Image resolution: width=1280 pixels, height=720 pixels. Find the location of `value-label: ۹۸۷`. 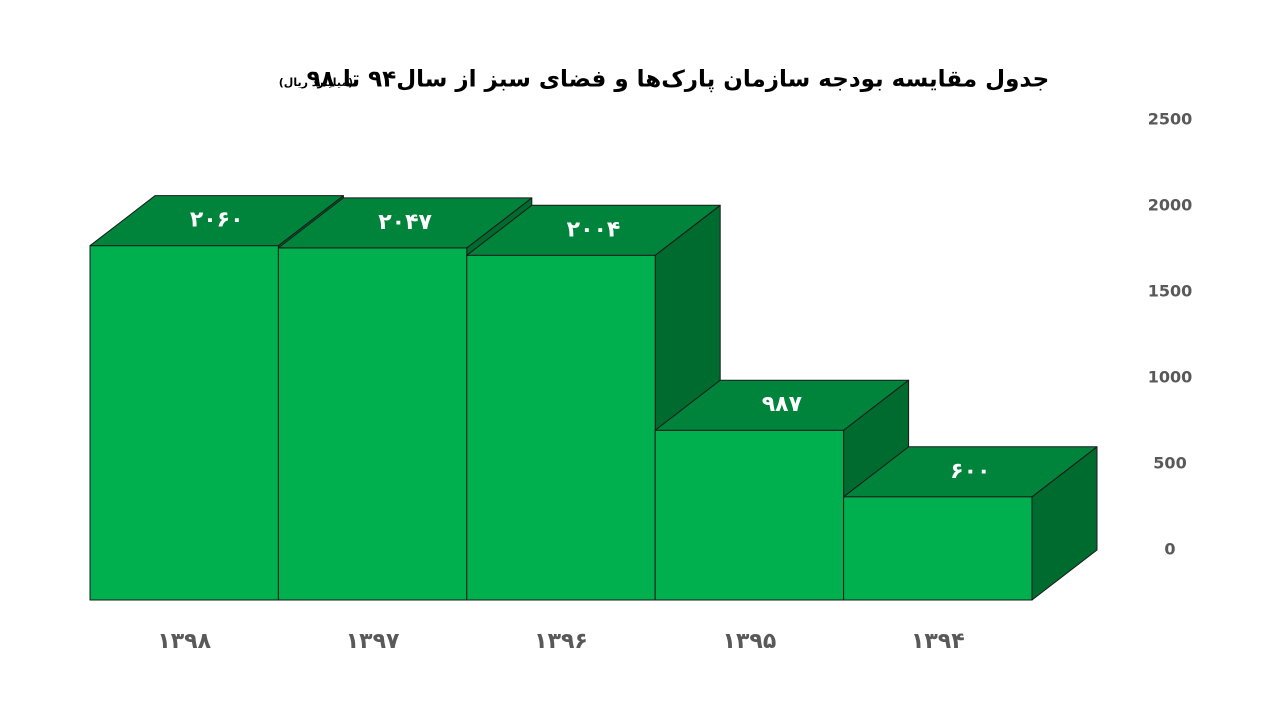

value-label: ۹۸۷ is located at coordinates (782, 404).